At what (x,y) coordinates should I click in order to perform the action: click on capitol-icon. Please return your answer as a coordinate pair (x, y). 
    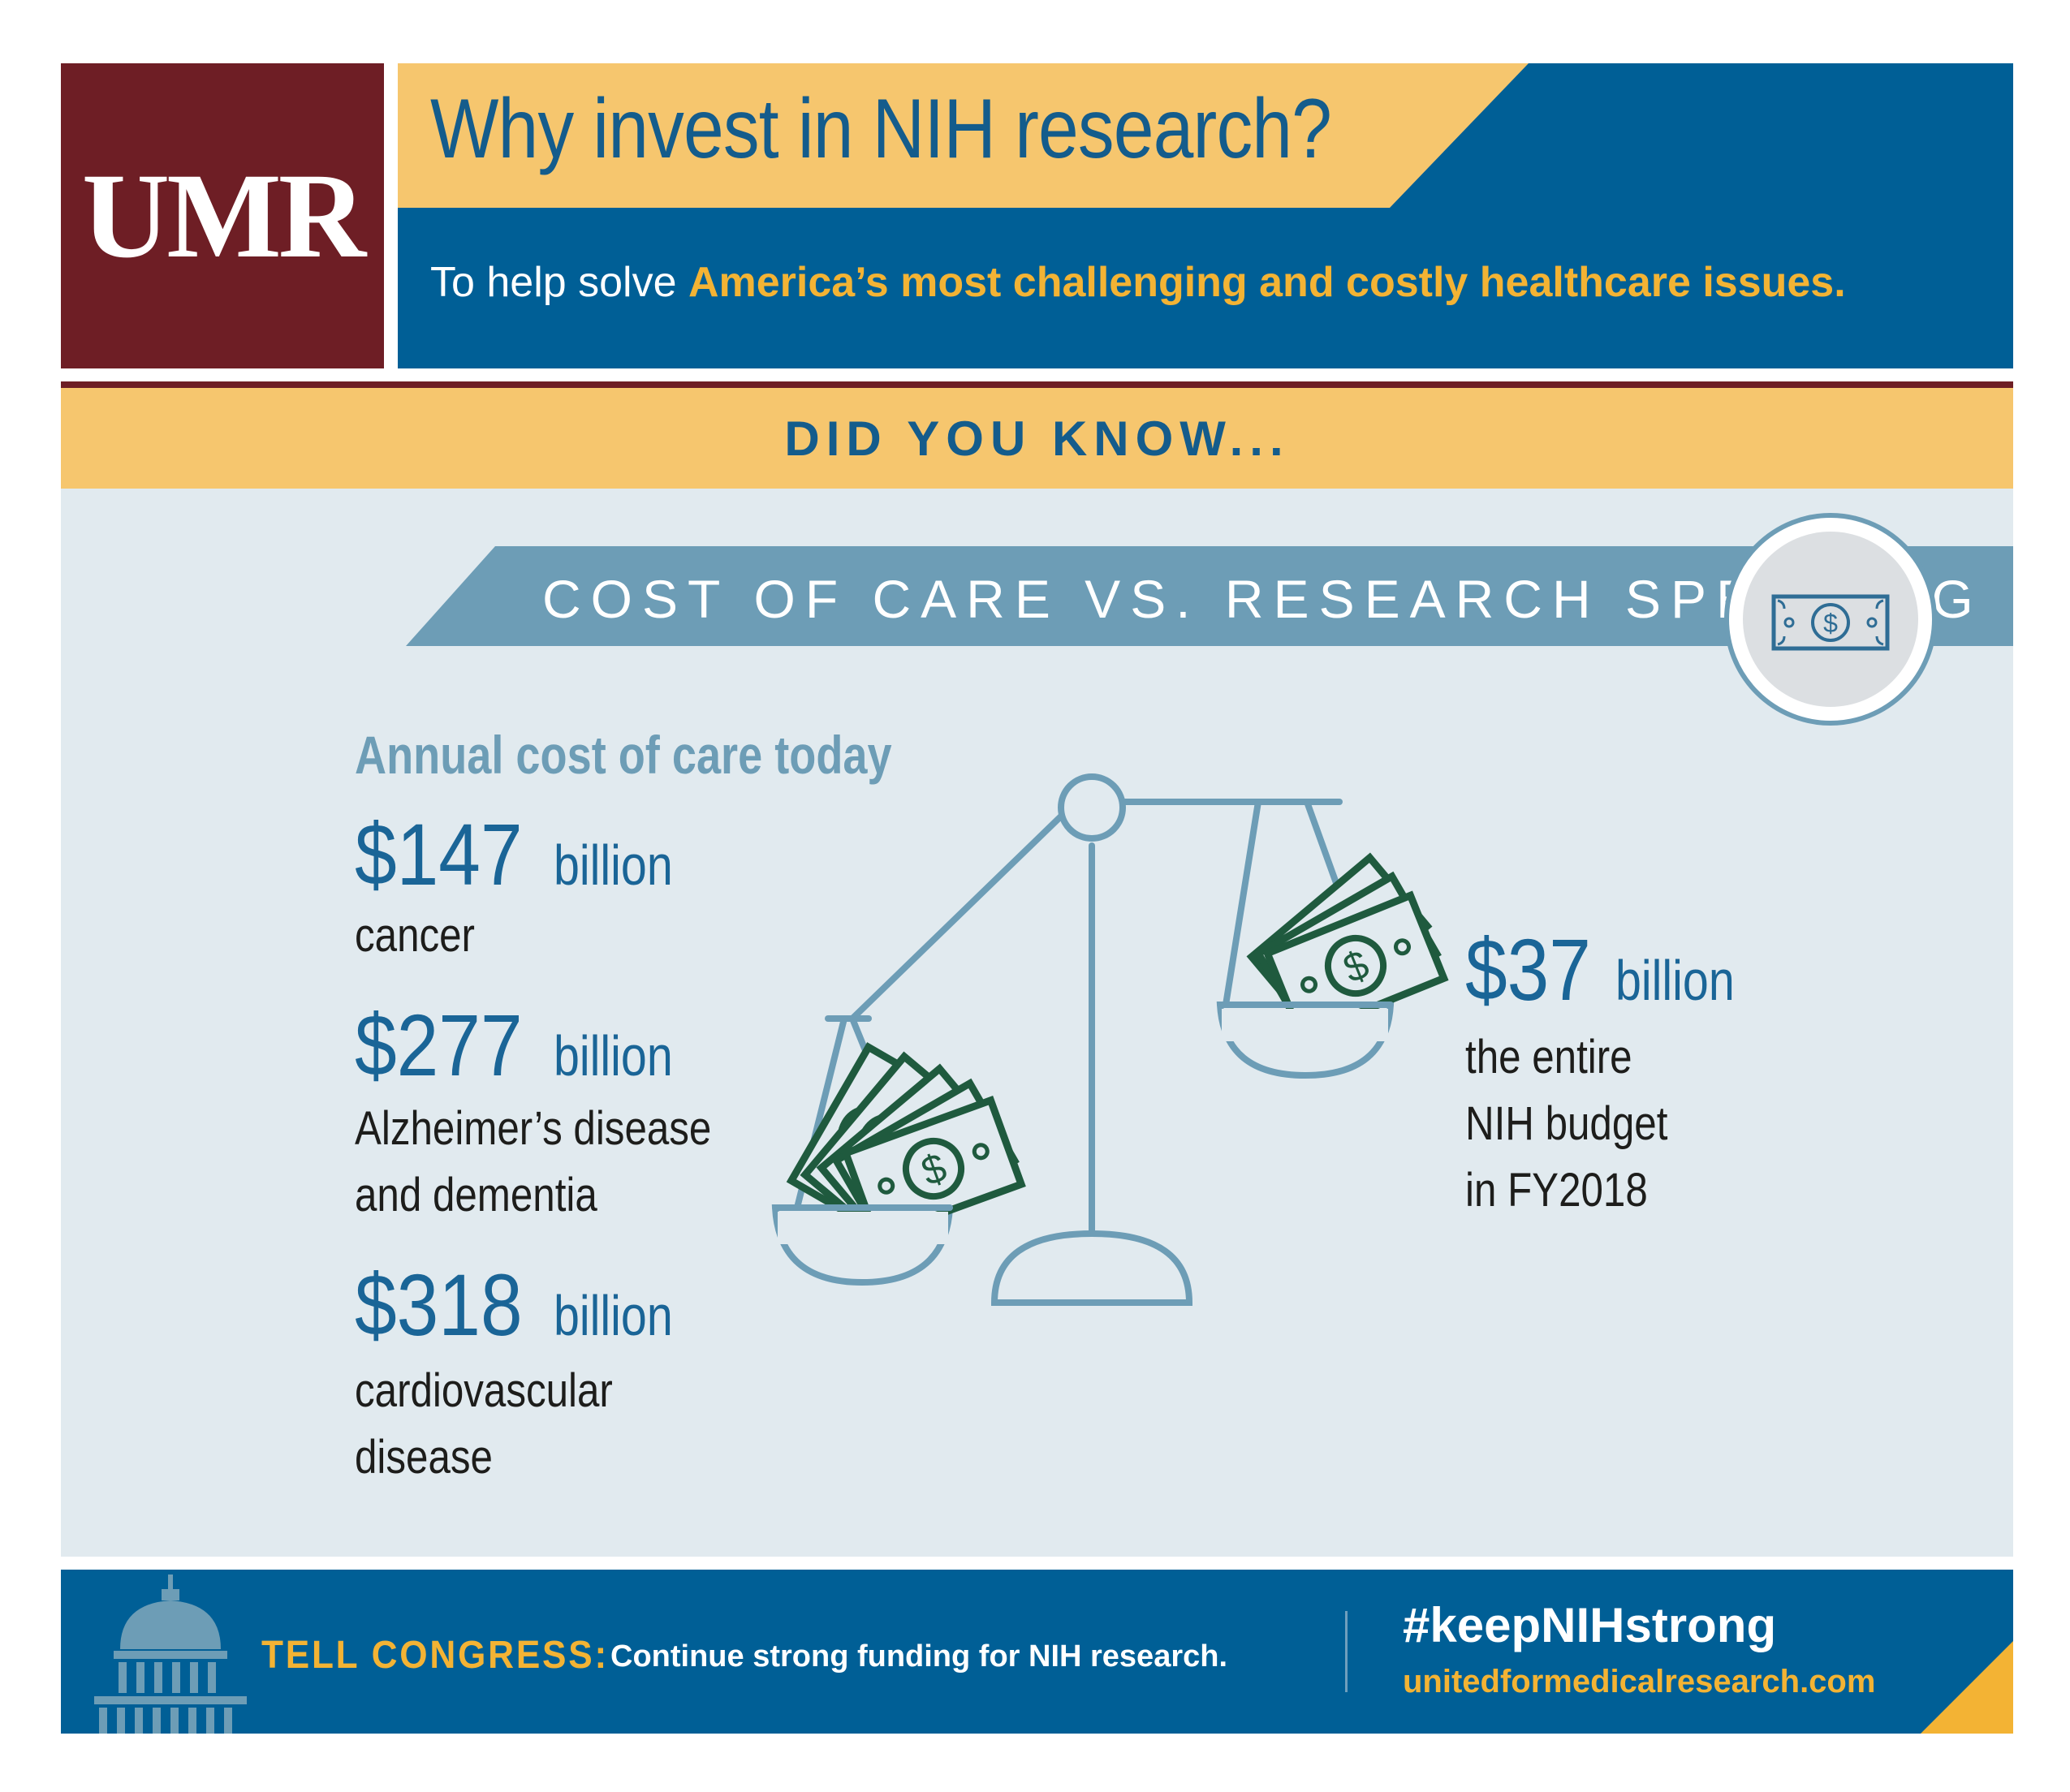
    Looking at the image, I should click on (170, 1654).